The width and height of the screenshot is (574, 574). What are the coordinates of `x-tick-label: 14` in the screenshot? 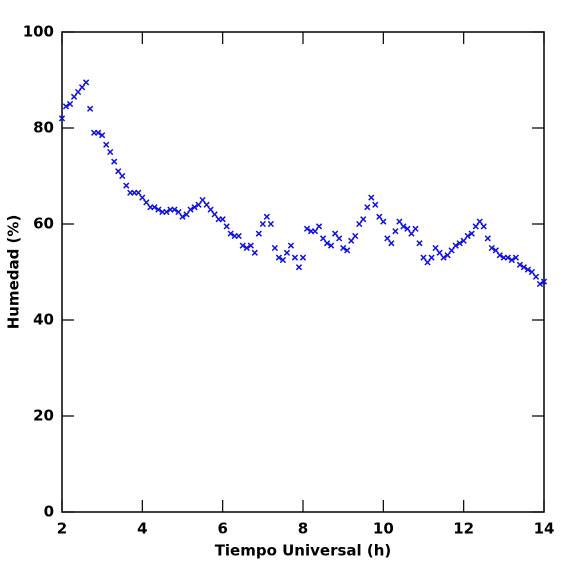 It's located at (544, 529).